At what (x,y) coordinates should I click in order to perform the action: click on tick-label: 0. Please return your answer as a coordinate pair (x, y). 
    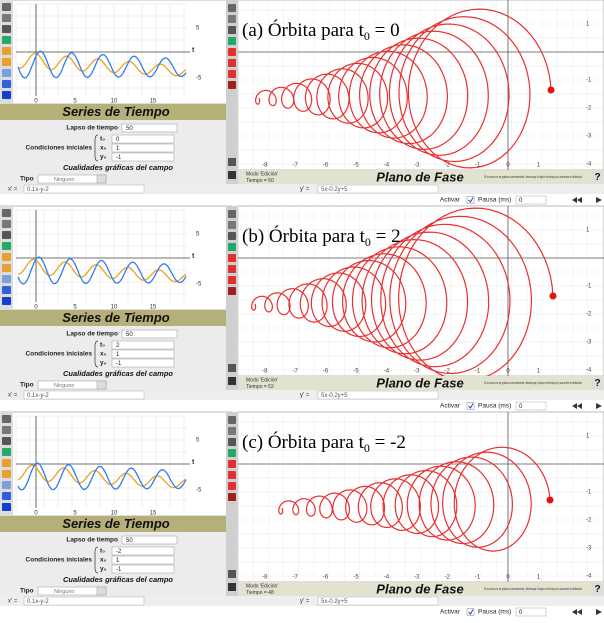
    Looking at the image, I should click on (36, 308).